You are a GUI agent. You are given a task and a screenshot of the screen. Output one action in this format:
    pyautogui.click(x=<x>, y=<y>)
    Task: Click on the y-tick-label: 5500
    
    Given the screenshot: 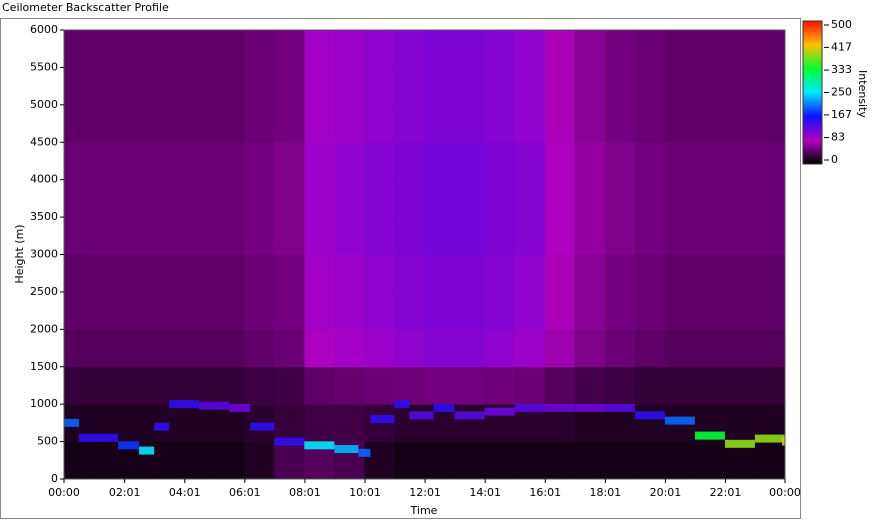 What is the action you would take?
    pyautogui.click(x=44, y=66)
    